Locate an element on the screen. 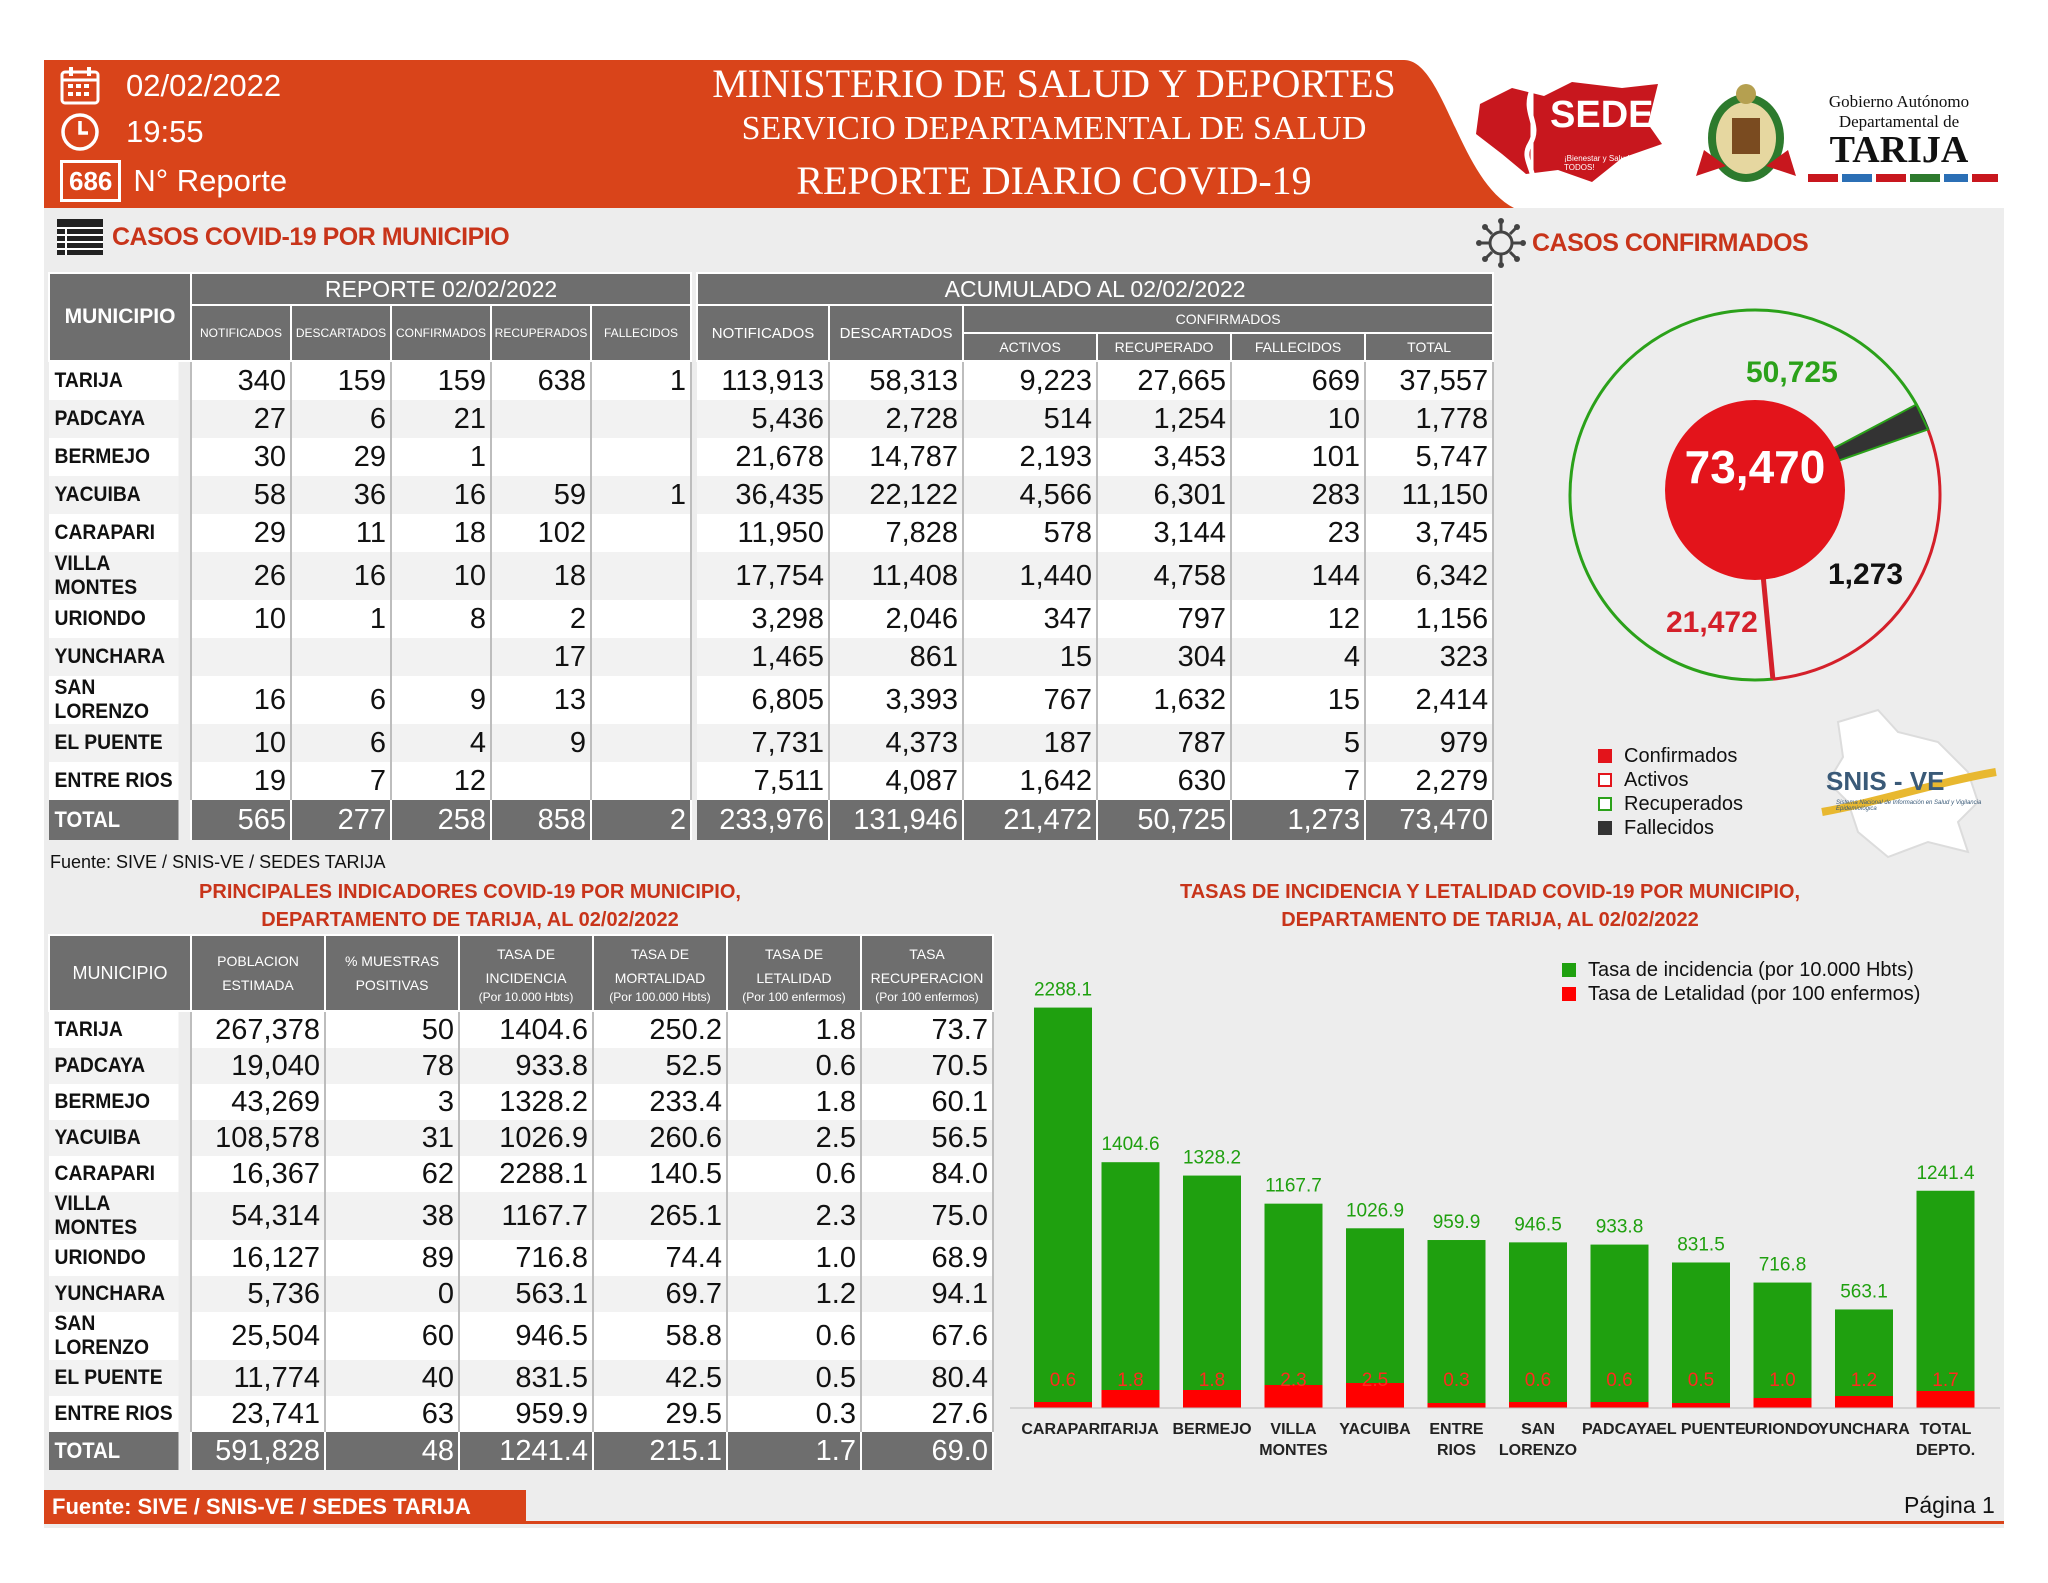 The width and height of the screenshot is (2048, 1583). indicador-header-main: % MUESTRAS POSITIVAS is located at coordinates (392, 973).